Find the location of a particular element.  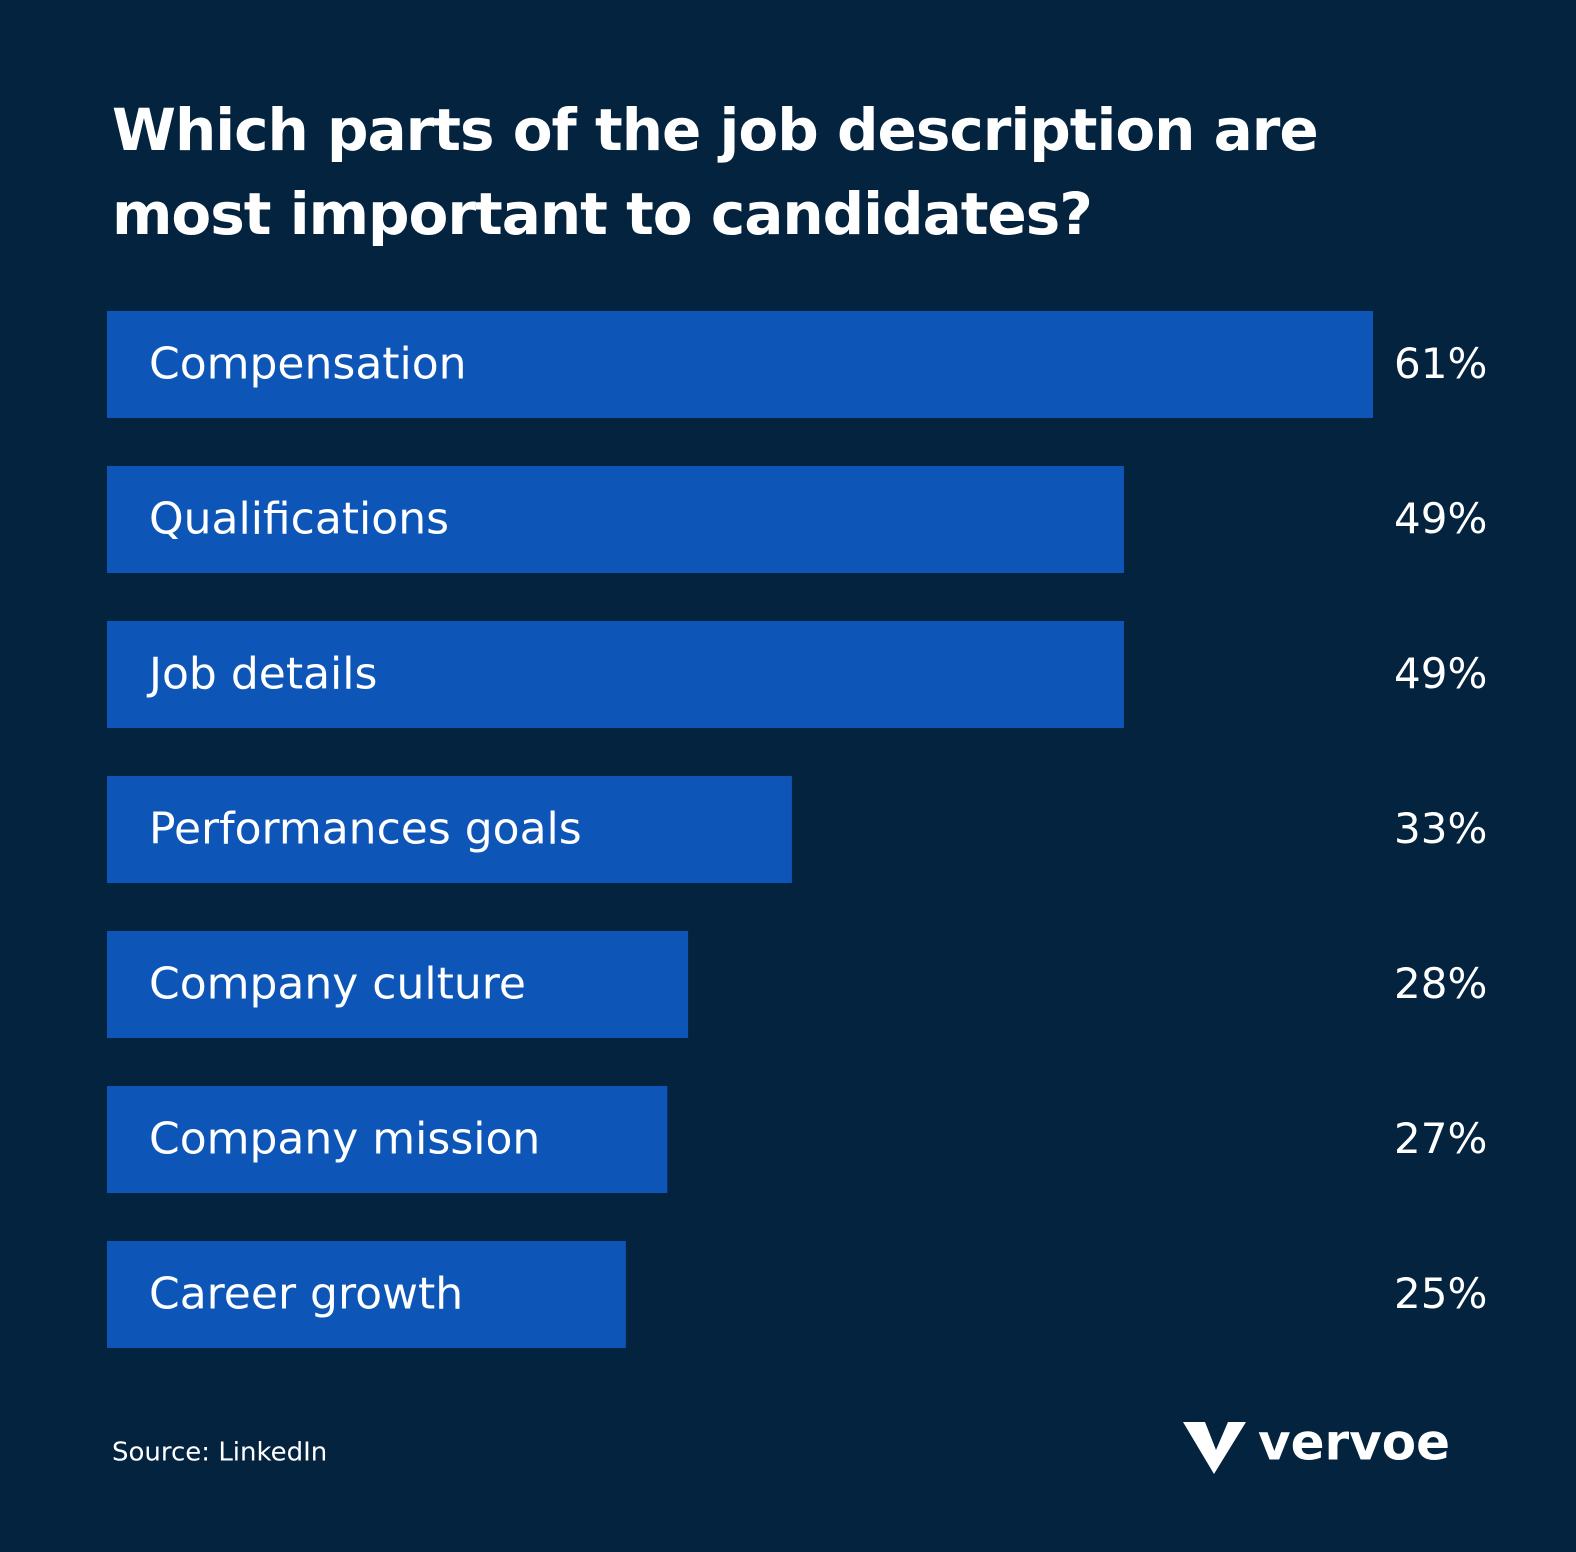

logo-text: vervoe is located at coordinates (1354, 1443).